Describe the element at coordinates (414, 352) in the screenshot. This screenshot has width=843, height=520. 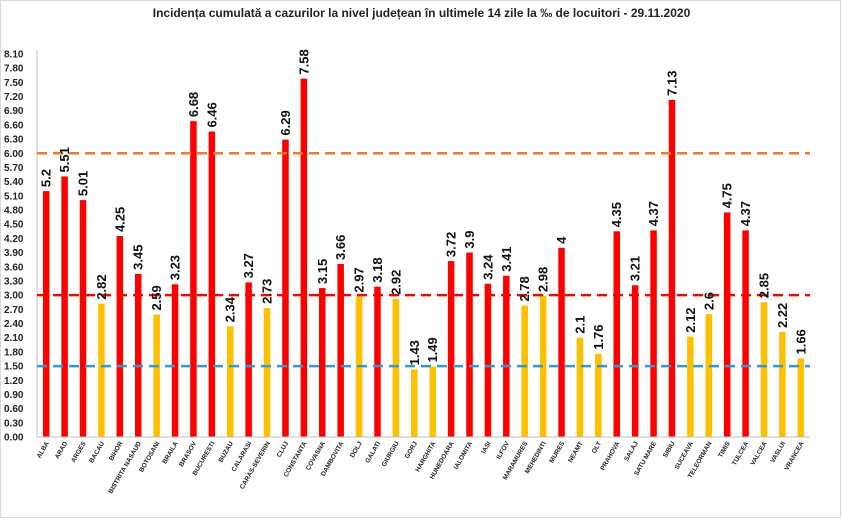
I see `data-label: 1.43` at that location.